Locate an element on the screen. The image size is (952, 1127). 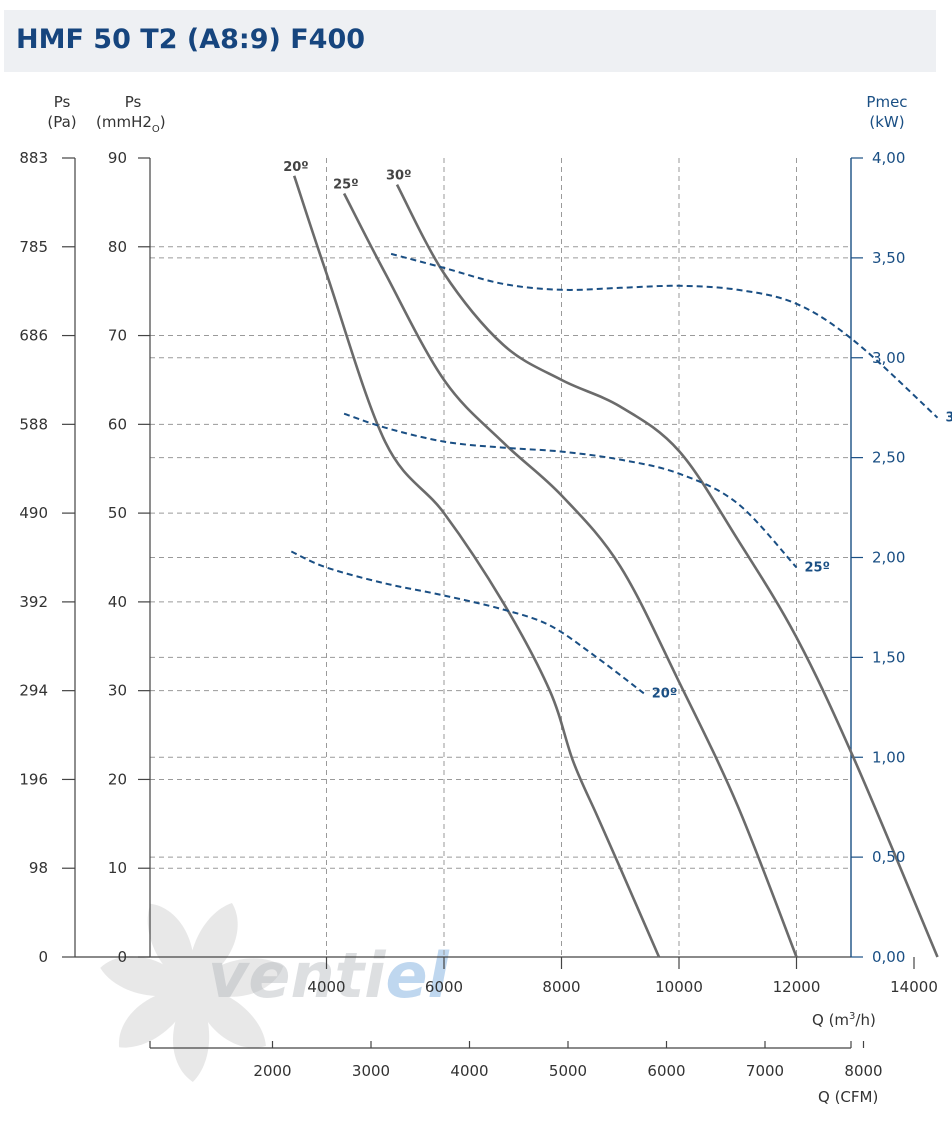
cfm-tick-label: 7000 is located at coordinates (765, 1071).